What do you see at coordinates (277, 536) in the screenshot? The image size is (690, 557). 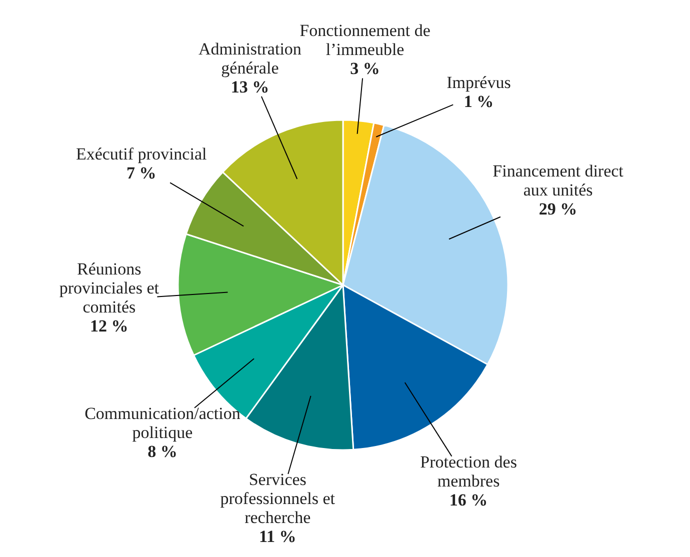 I see `data-label: 11 %` at bounding box center [277, 536].